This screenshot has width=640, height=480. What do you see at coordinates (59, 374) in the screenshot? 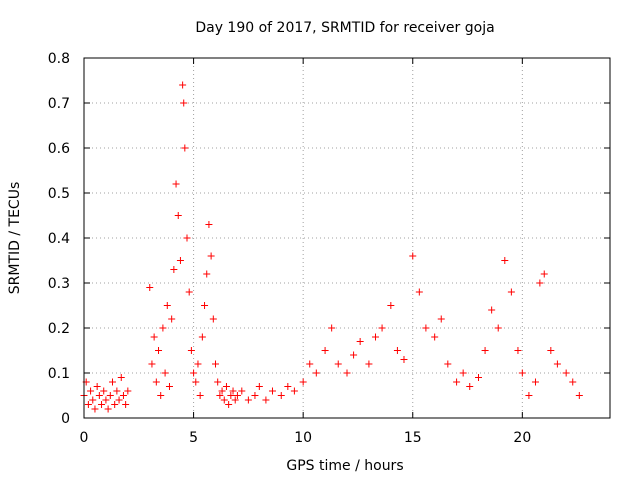
I see `y-tick-label: 0.1` at bounding box center [59, 374].